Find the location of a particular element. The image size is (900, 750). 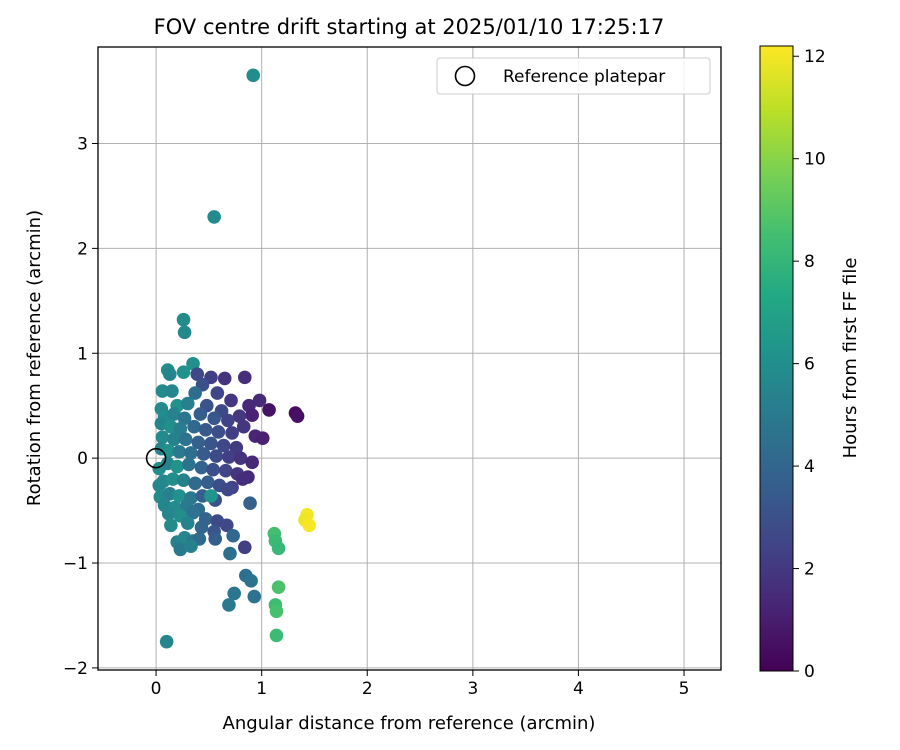

colorbar-tick-label: 4 is located at coordinates (809, 467).